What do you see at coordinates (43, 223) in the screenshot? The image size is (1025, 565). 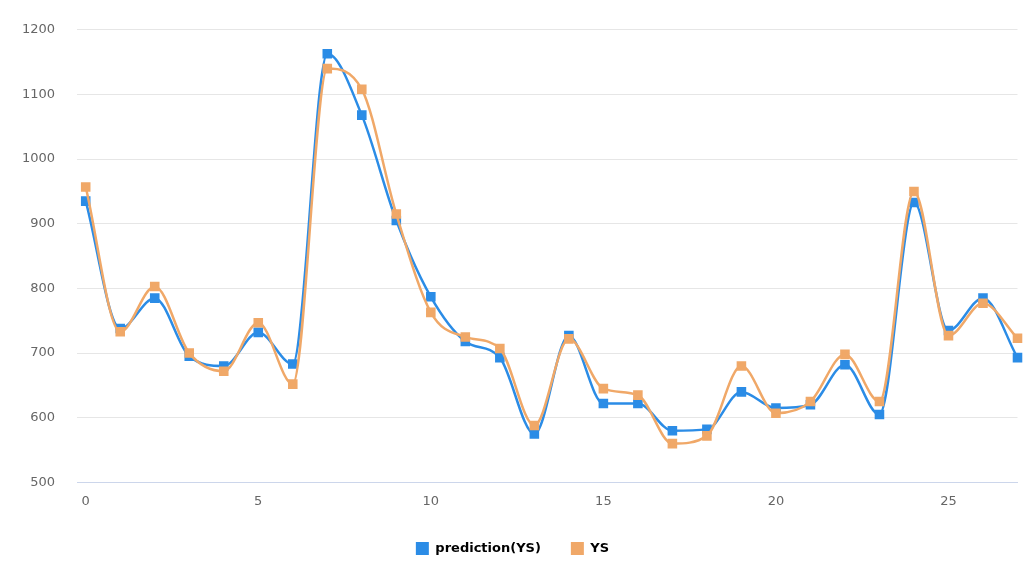 I see `y-tick-label: 900` at bounding box center [43, 223].